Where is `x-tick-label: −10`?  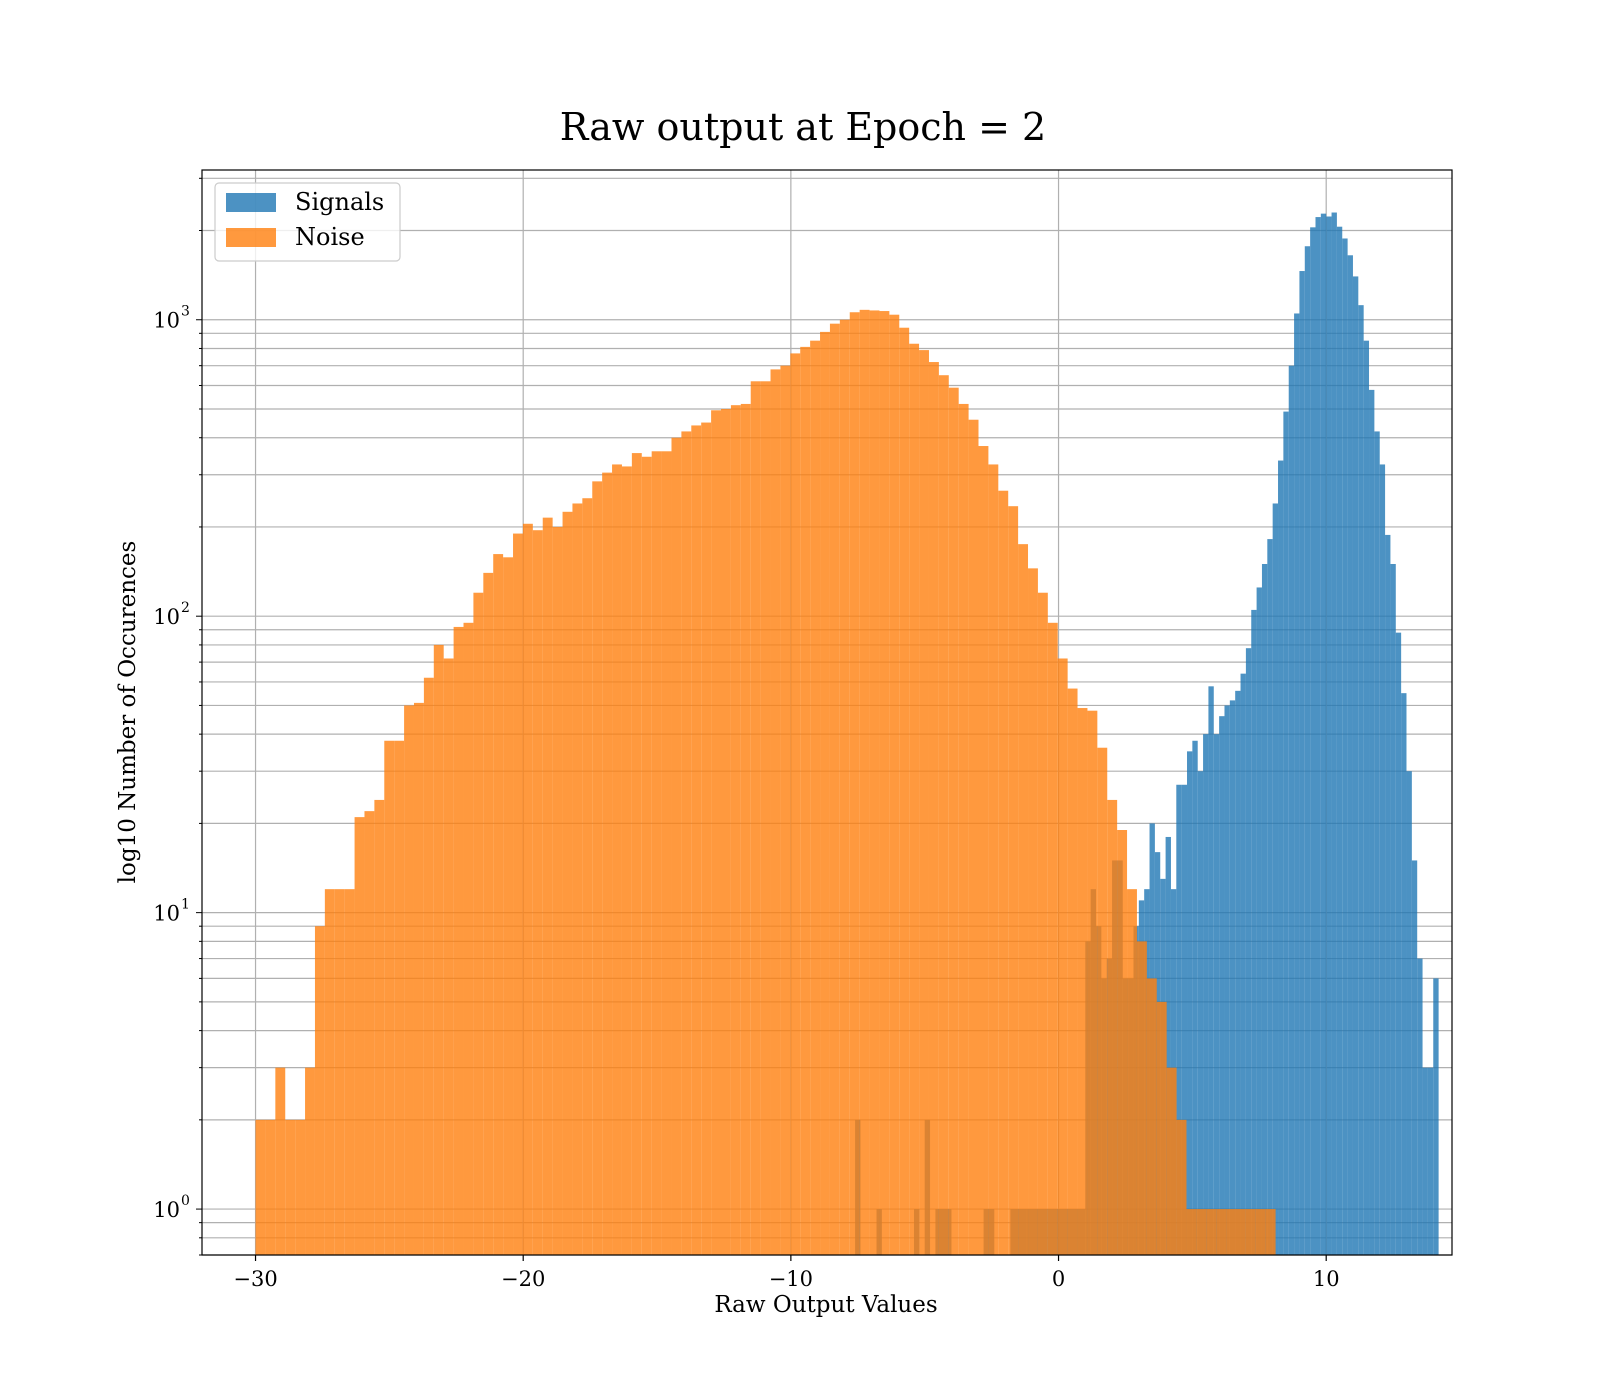 x-tick-label: −10 is located at coordinates (791, 1279).